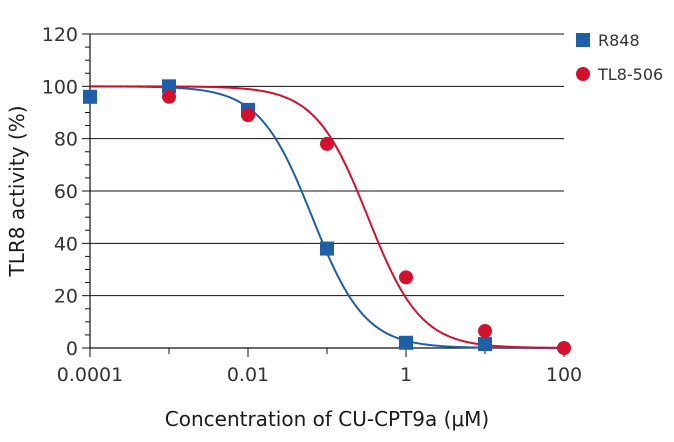  Describe the element at coordinates (630, 74) in the screenshot. I see `legend-label: TL8-506` at that location.